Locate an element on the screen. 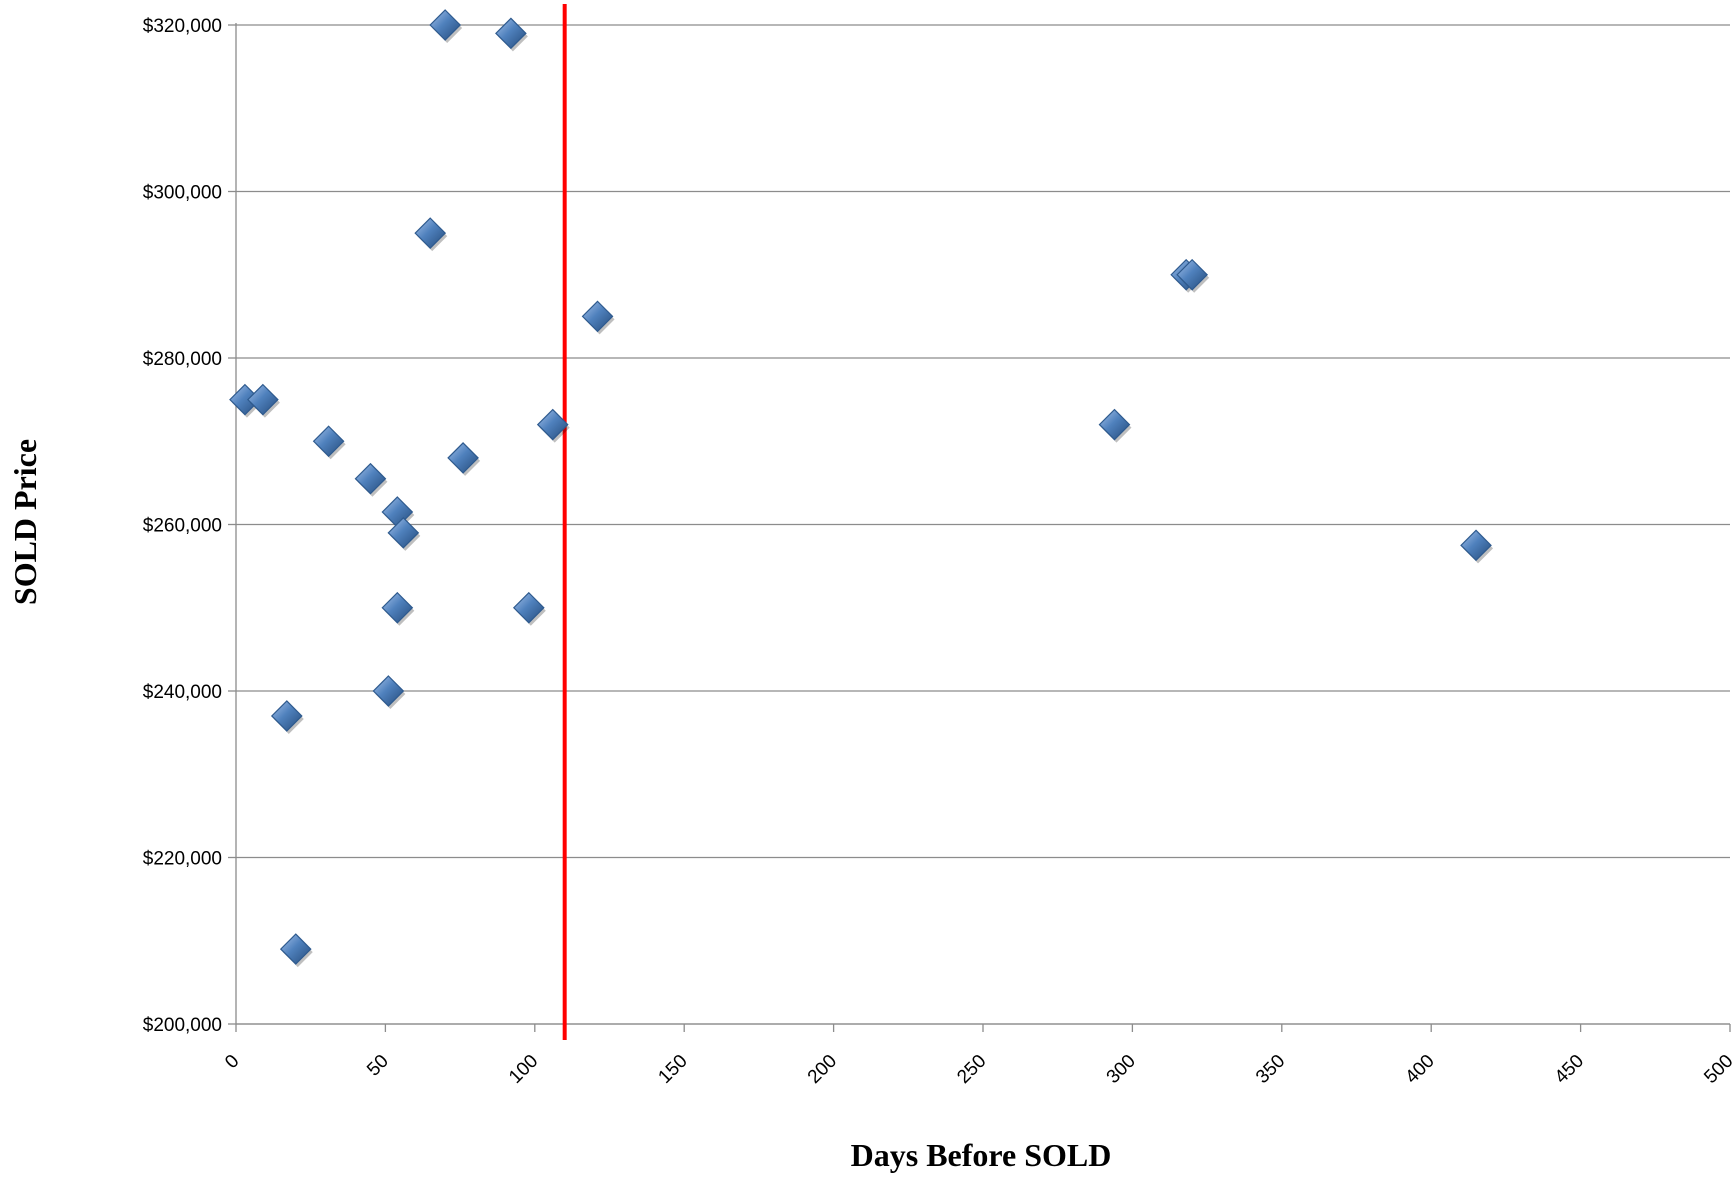 The height and width of the screenshot is (1178, 1736). x-tick-label: 50 is located at coordinates (378, 1066).